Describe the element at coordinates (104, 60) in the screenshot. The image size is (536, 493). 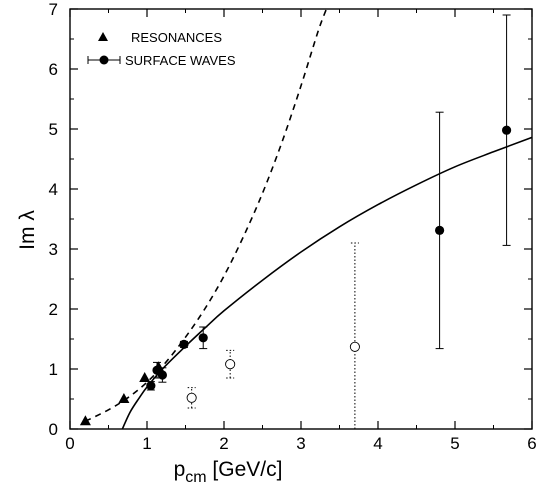
I see `legend-circle-marker` at that location.